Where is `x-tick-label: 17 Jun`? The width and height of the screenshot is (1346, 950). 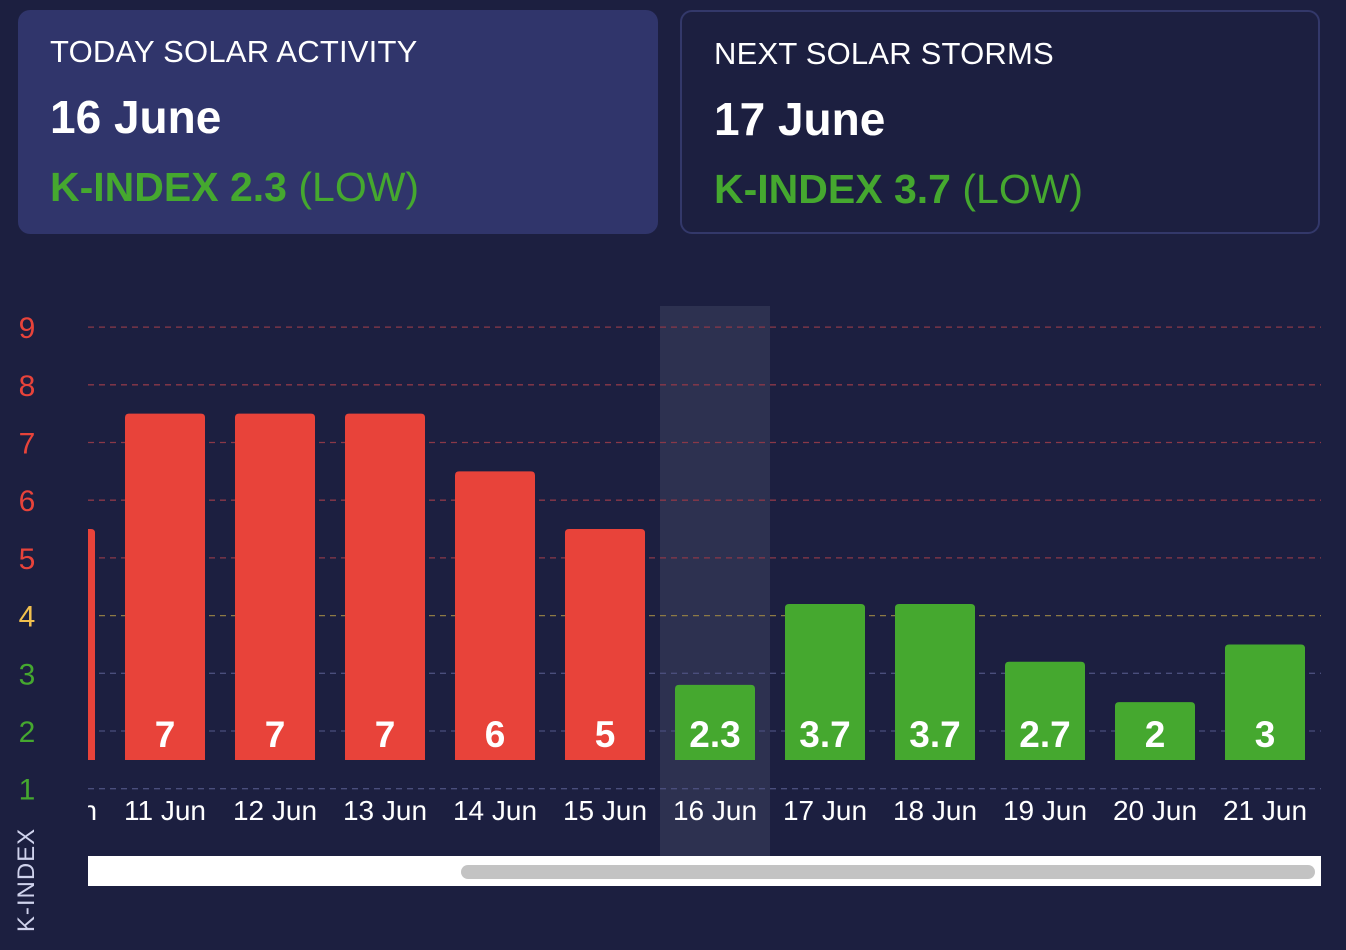
x-tick-label: 17 Jun is located at coordinates (825, 810).